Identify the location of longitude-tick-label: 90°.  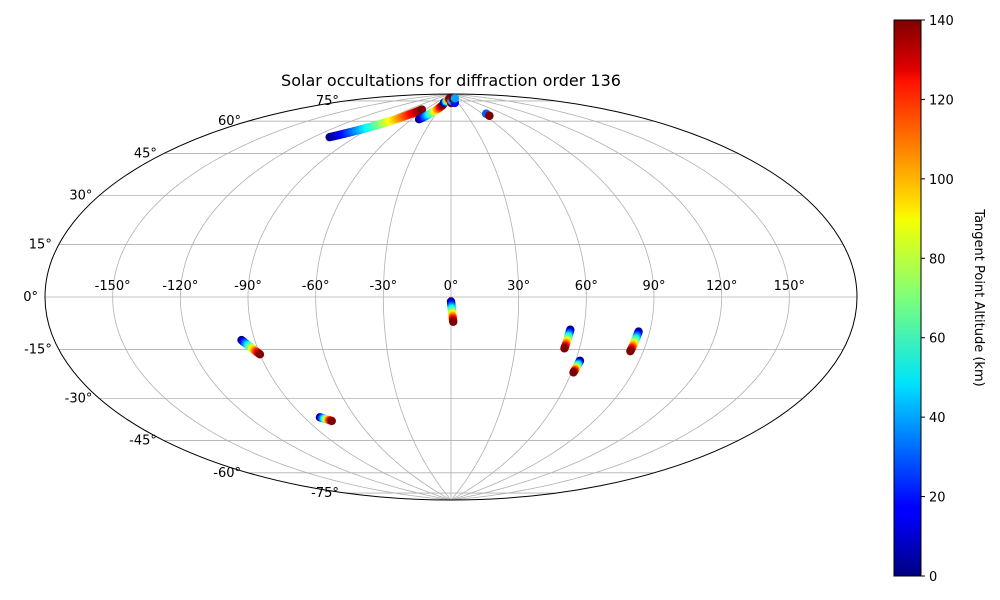
(653, 286).